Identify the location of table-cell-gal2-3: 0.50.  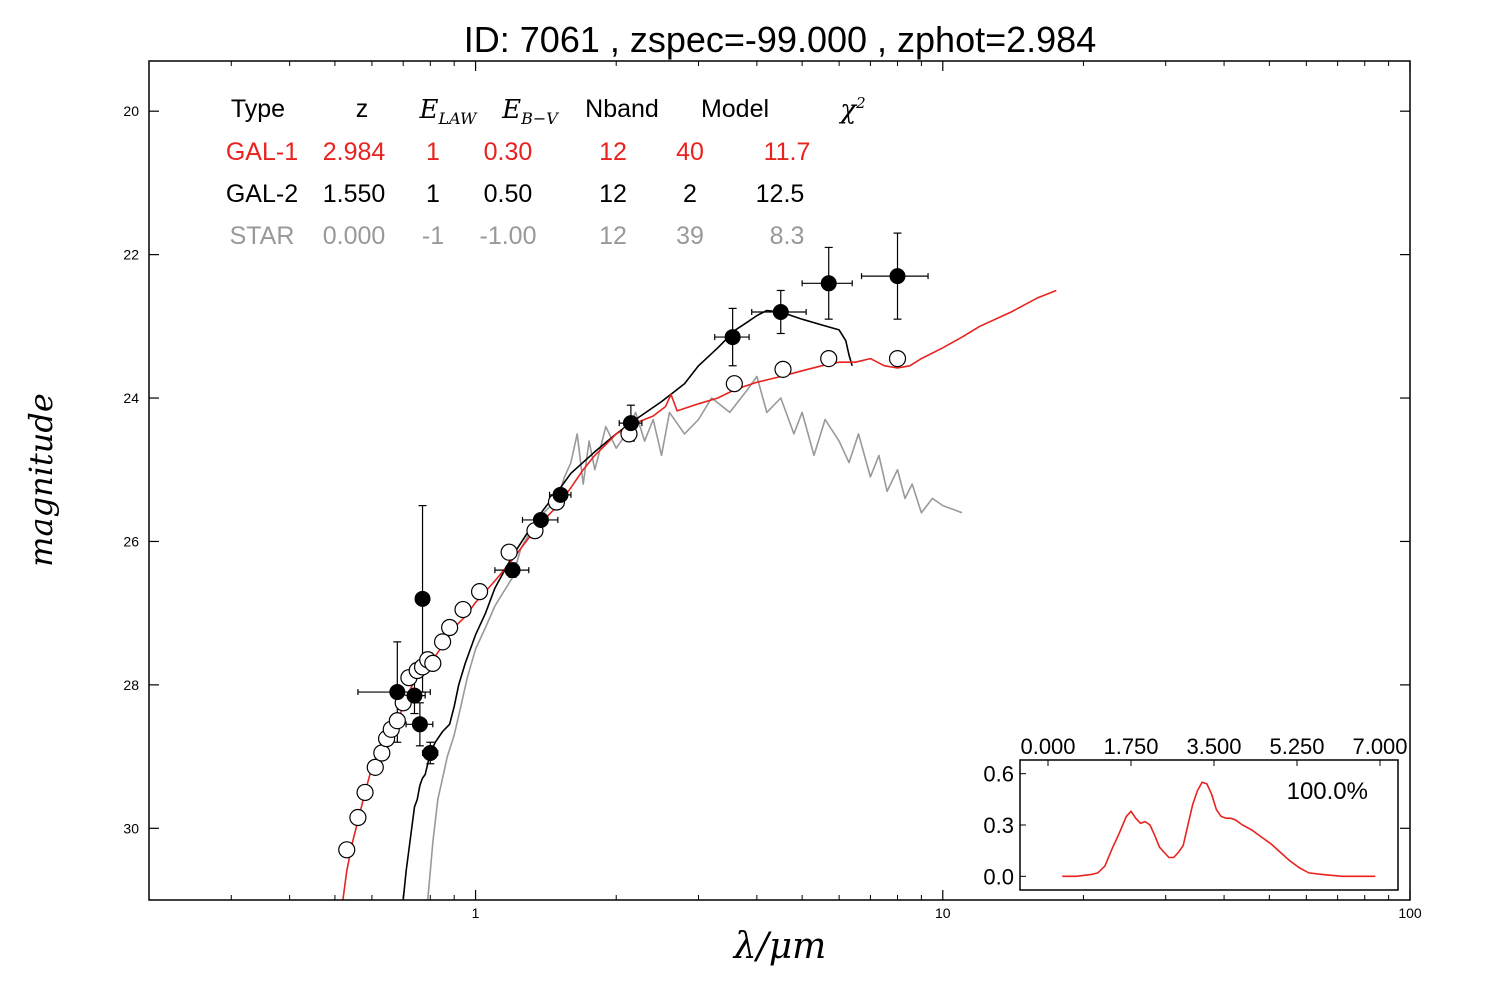
(508, 194).